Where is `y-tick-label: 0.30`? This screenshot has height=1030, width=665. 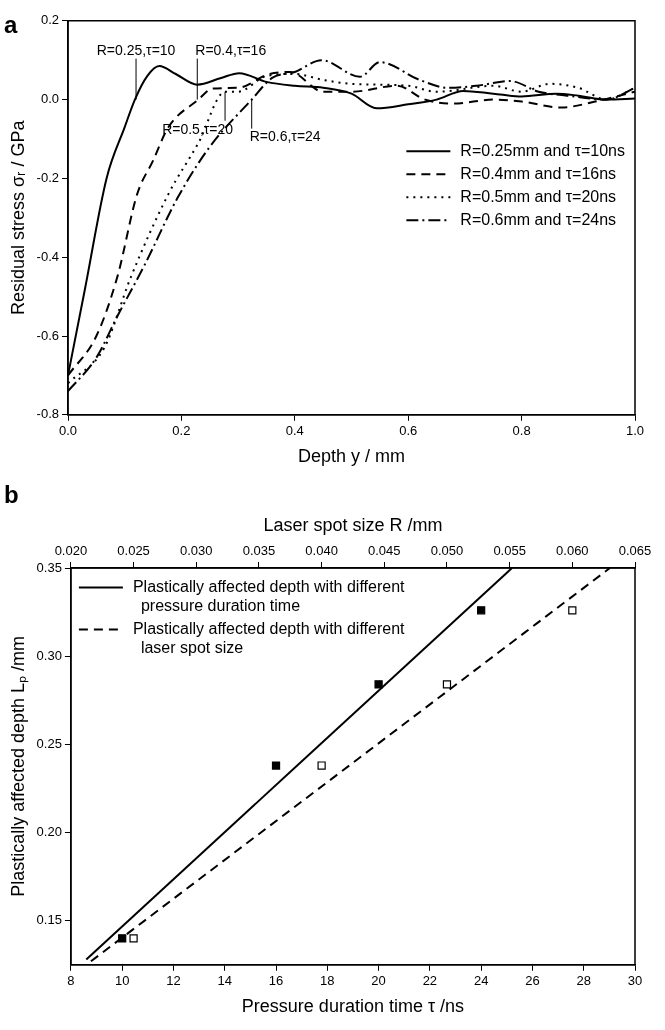 y-tick-label: 0.30 is located at coordinates (49, 655).